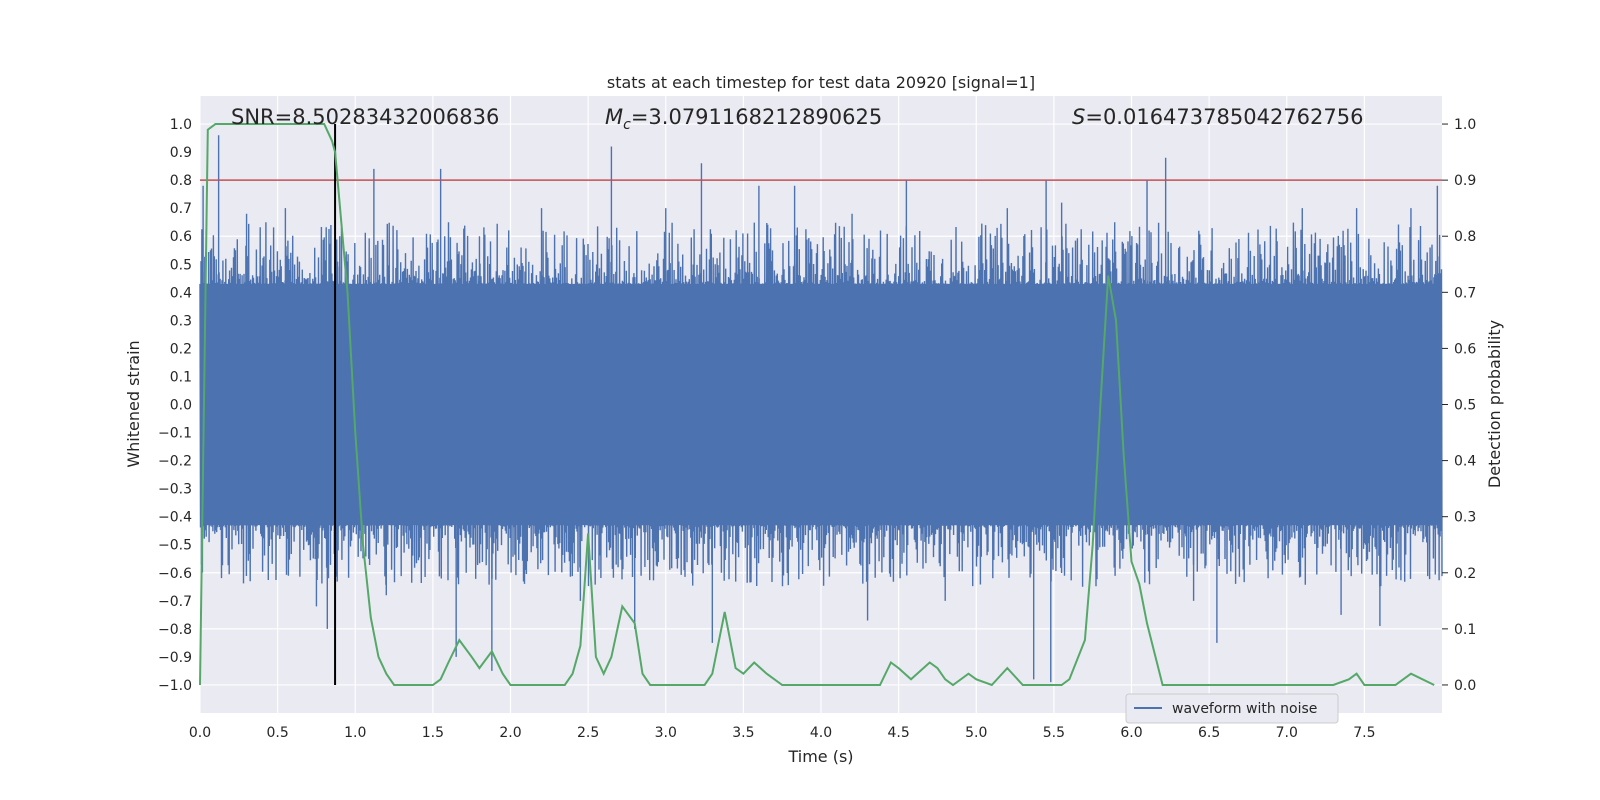 The width and height of the screenshot is (1600, 800). What do you see at coordinates (1465, 349) in the screenshot?
I see `y2-tick-label: 0.6` at bounding box center [1465, 349].